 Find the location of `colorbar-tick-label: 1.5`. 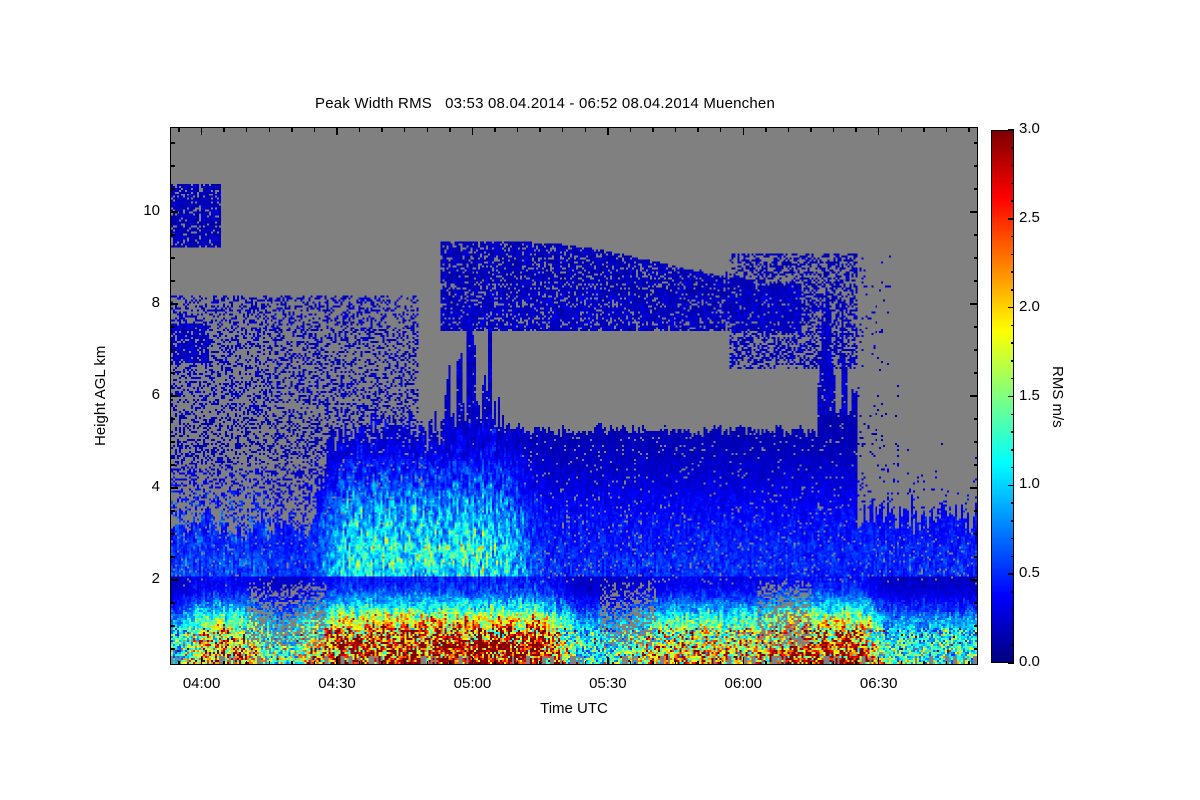

colorbar-tick-label: 1.5 is located at coordinates (1029, 395).